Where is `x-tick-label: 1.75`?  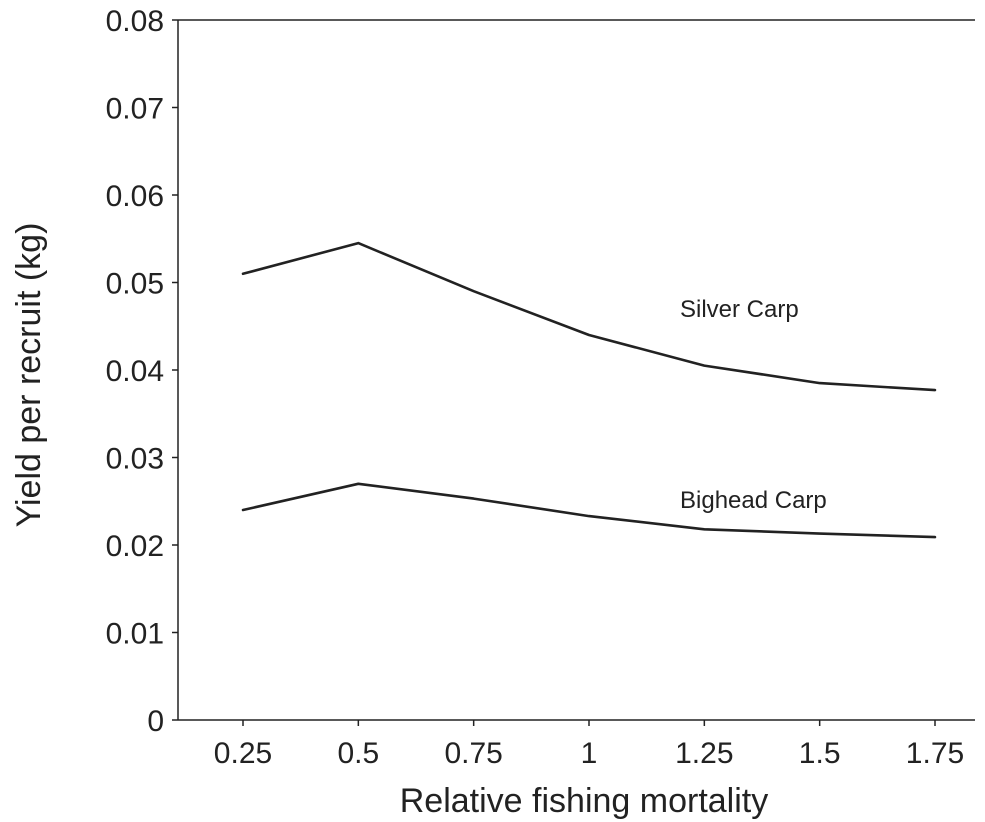 x-tick-label: 1.75 is located at coordinates (935, 753).